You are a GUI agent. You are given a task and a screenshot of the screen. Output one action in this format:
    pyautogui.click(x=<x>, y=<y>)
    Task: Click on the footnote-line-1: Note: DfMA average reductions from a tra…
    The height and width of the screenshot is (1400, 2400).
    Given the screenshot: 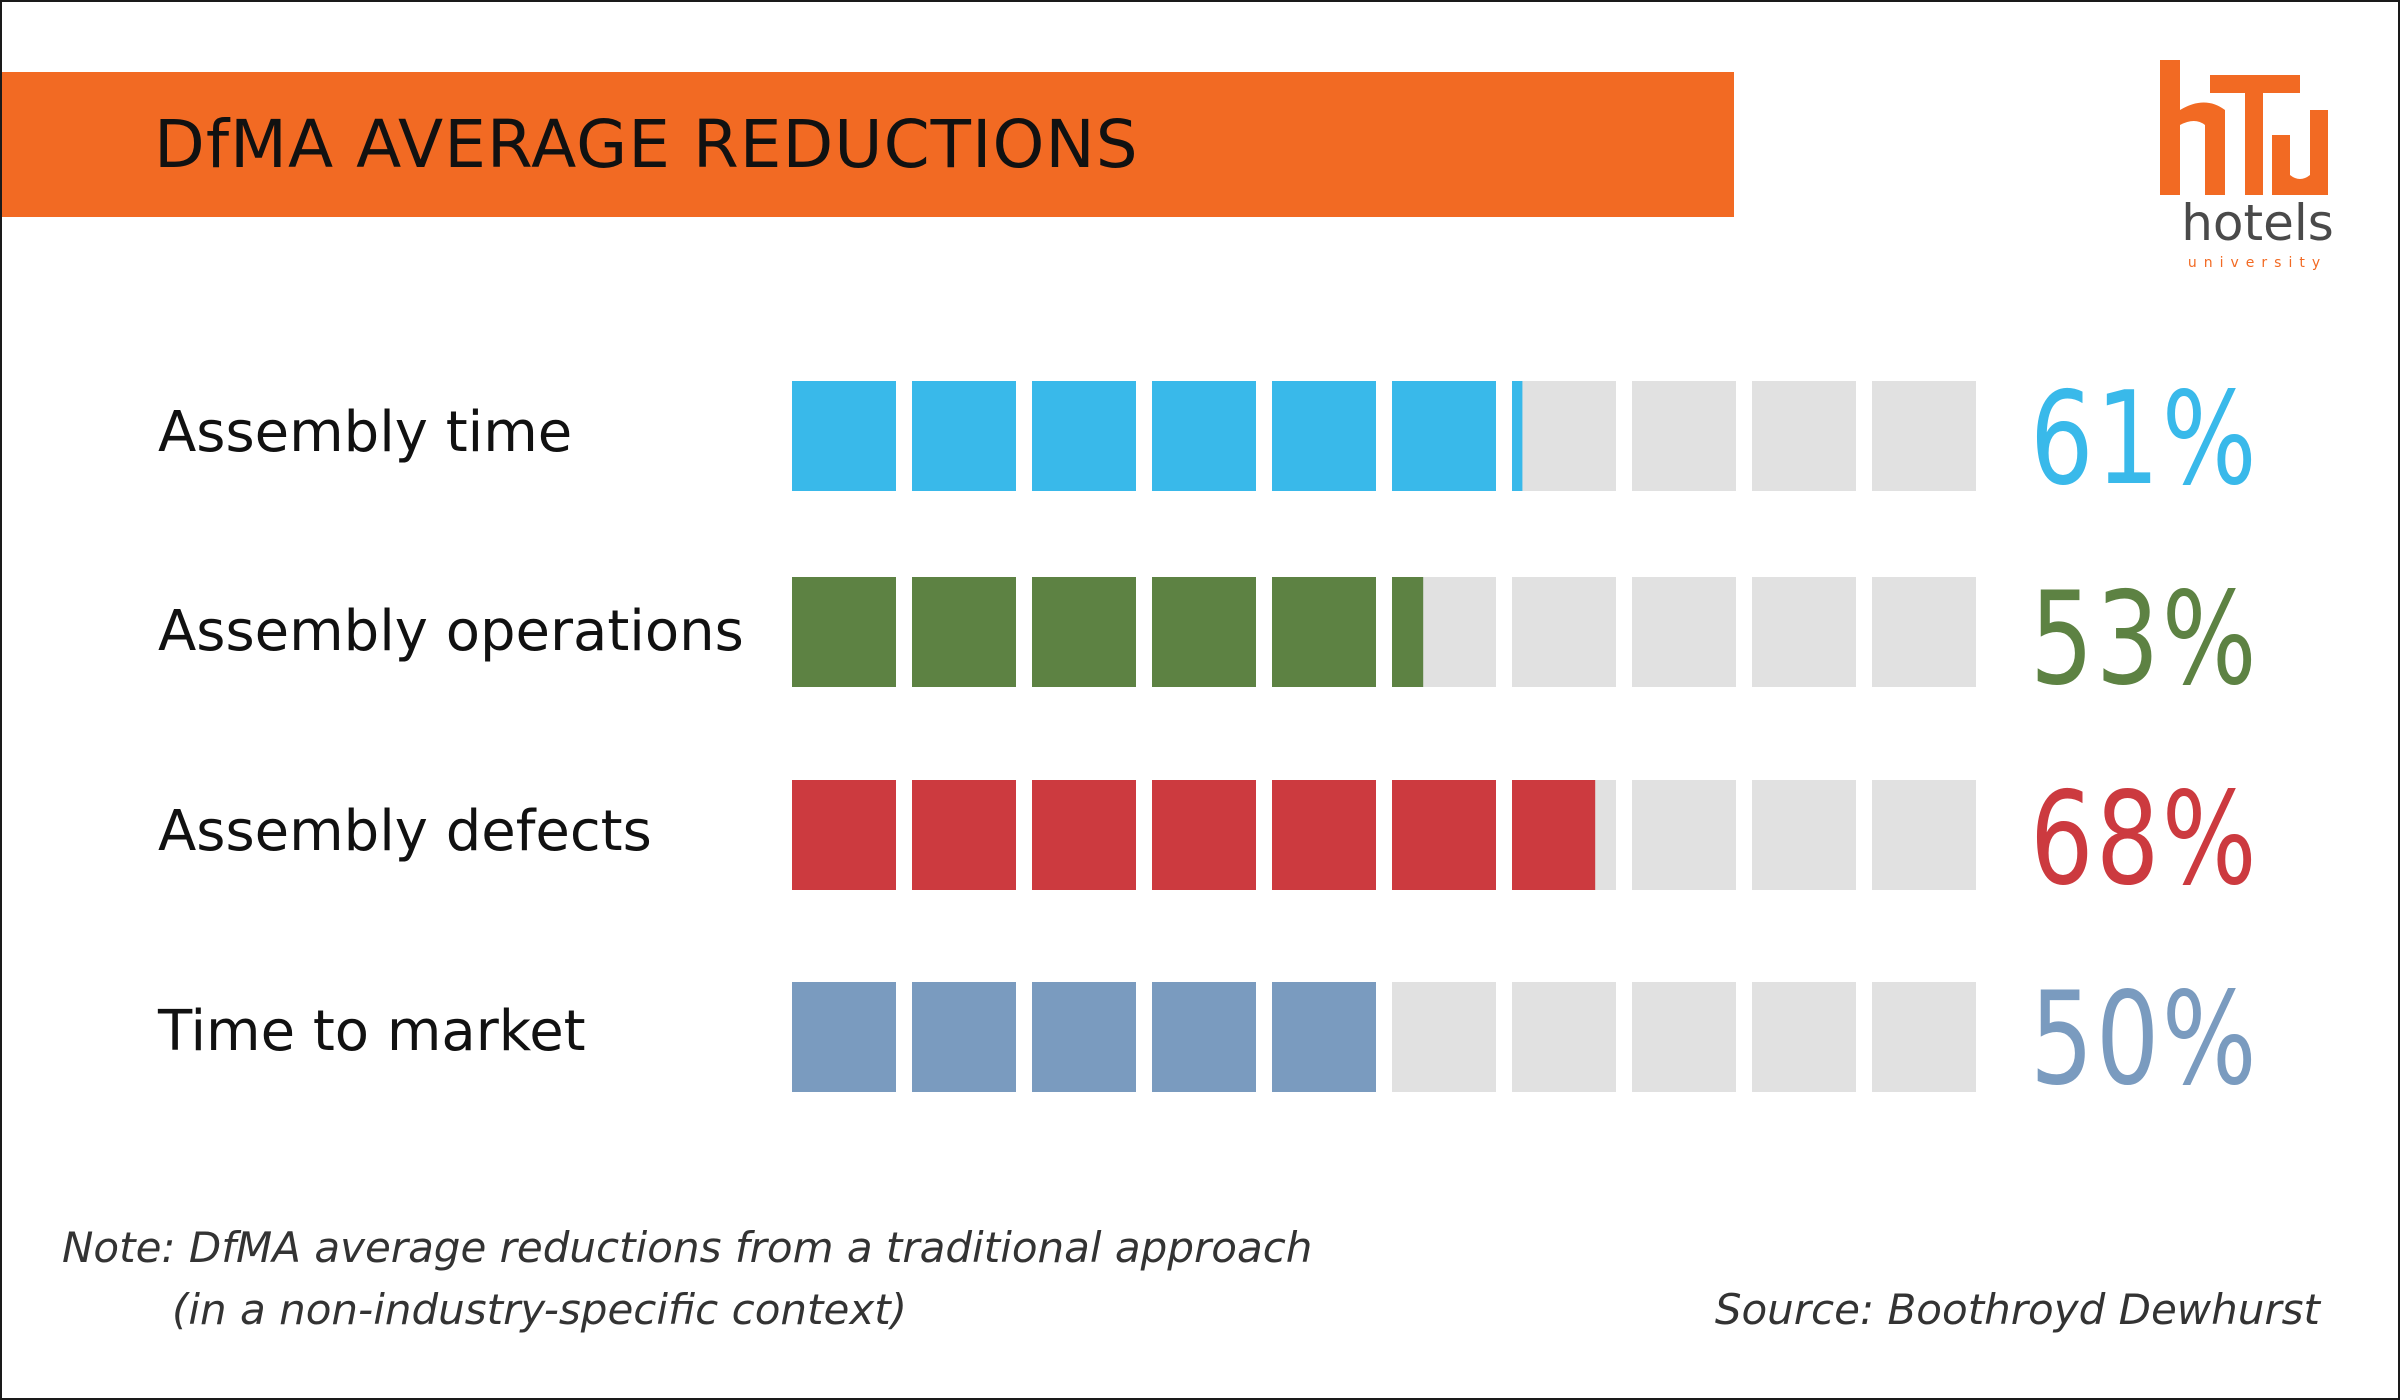 What is the action you would take?
    pyautogui.click(x=687, y=1247)
    